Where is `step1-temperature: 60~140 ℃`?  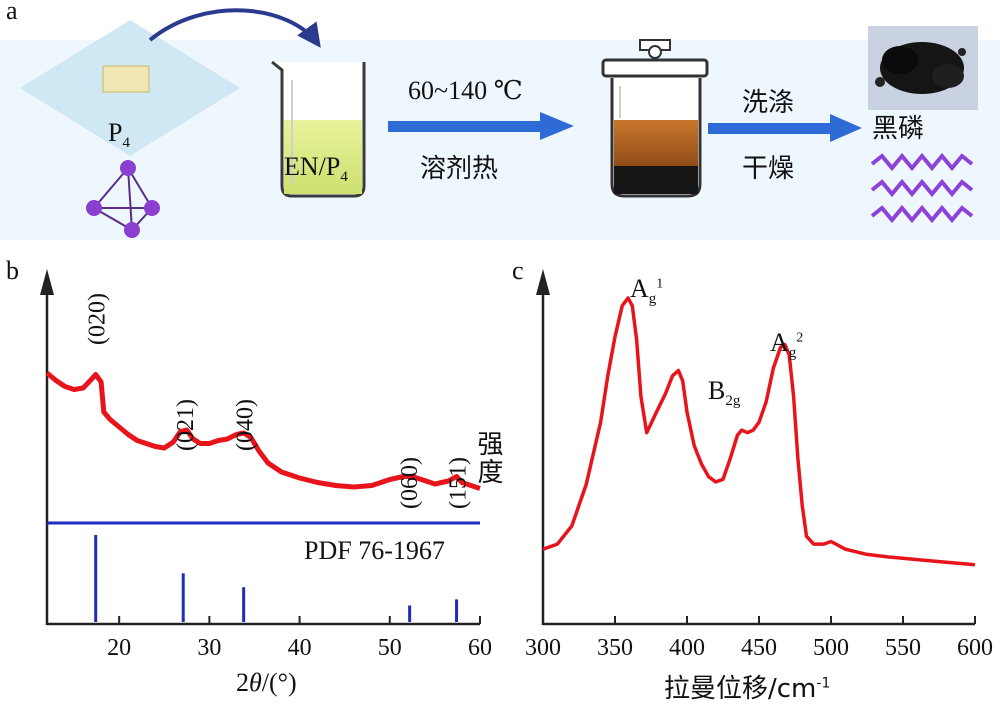 step1-temperature: 60~140 ℃ is located at coordinates (465, 90).